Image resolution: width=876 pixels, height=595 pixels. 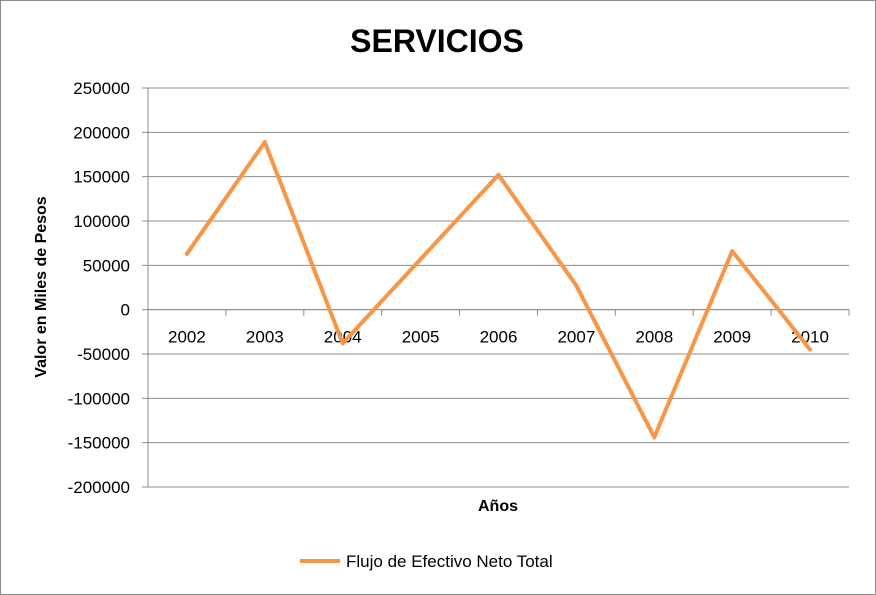 I want to click on y-tick-label: 100000, so click(x=101, y=221).